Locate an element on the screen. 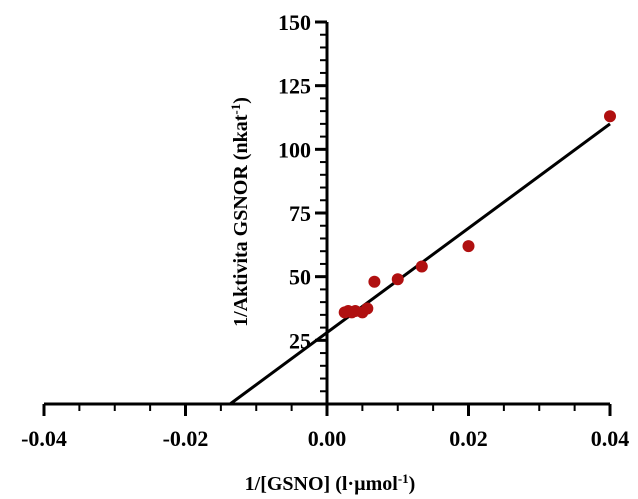  y-tick-label: 75 is located at coordinates (300, 213).